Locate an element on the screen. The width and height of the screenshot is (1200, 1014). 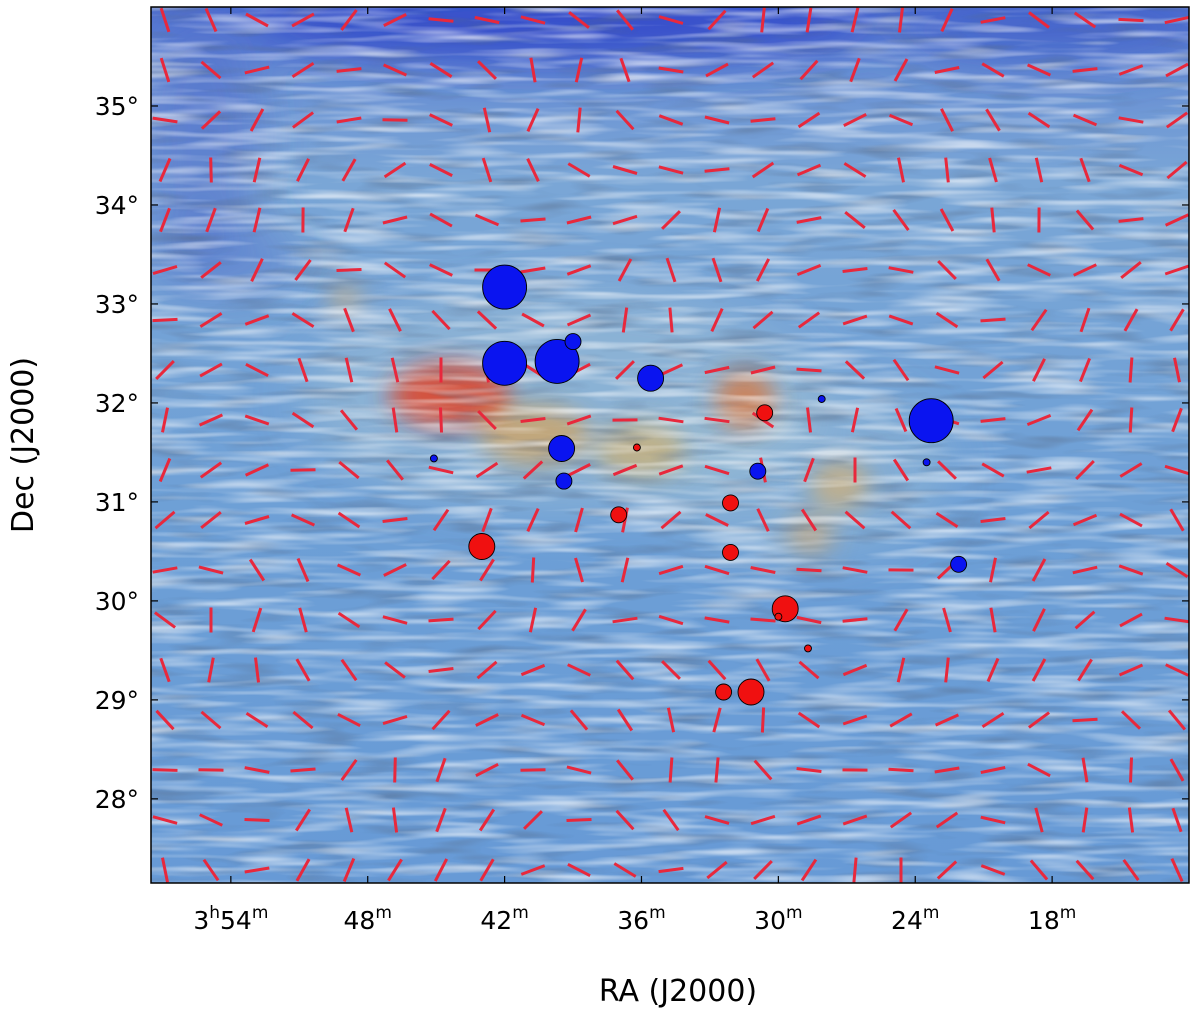
y-tick-label-0: 28° is located at coordinates (117, 799).